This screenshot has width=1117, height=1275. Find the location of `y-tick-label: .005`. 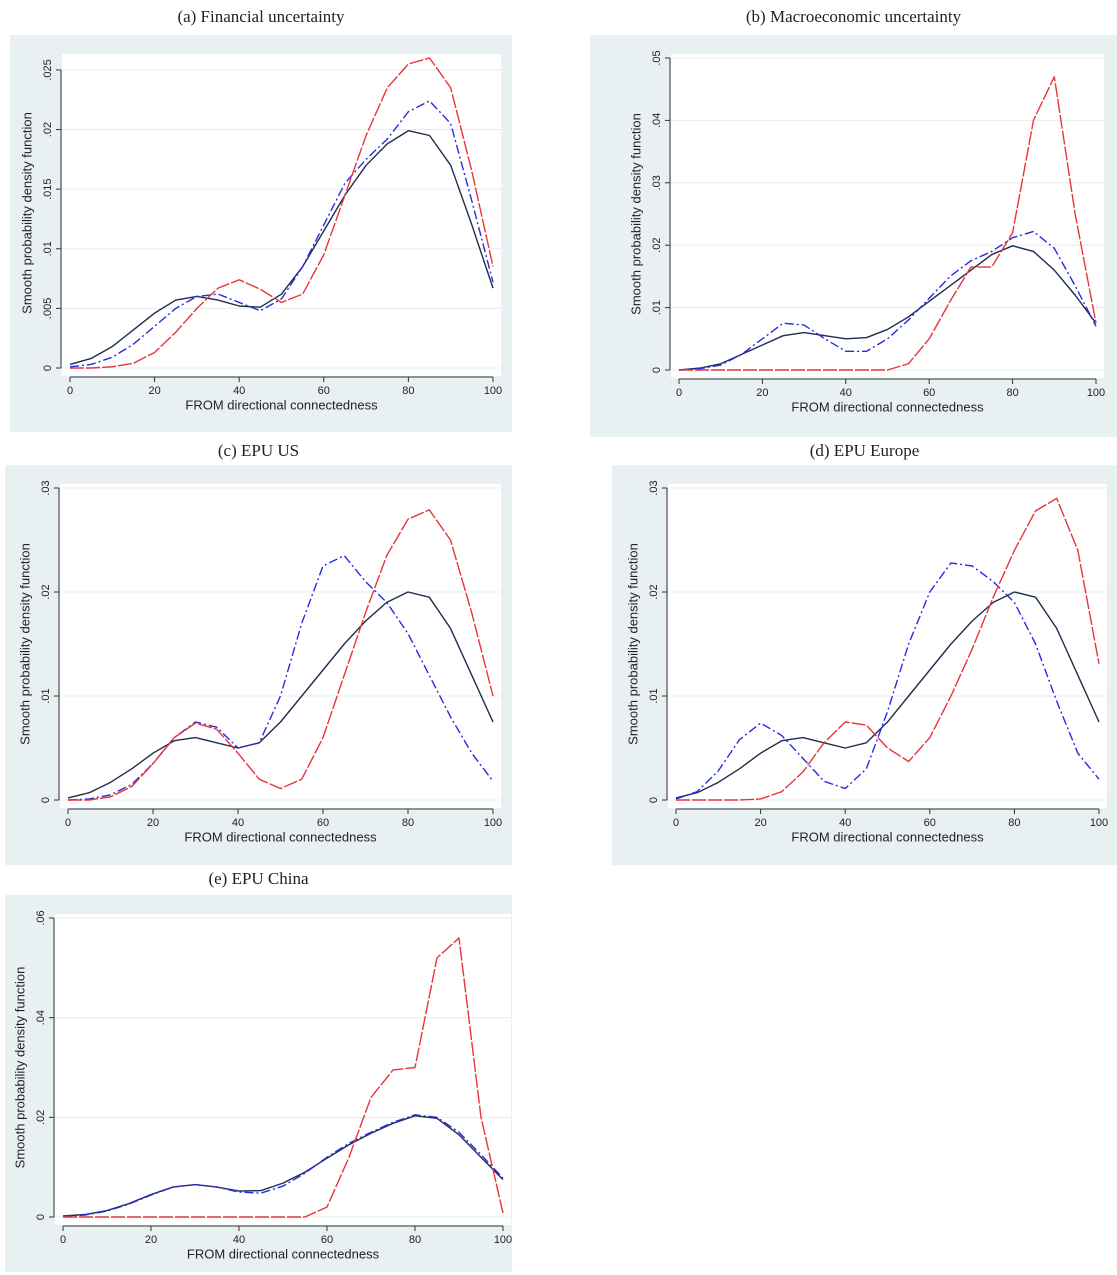

y-tick-label: .005 is located at coordinates (48, 308).